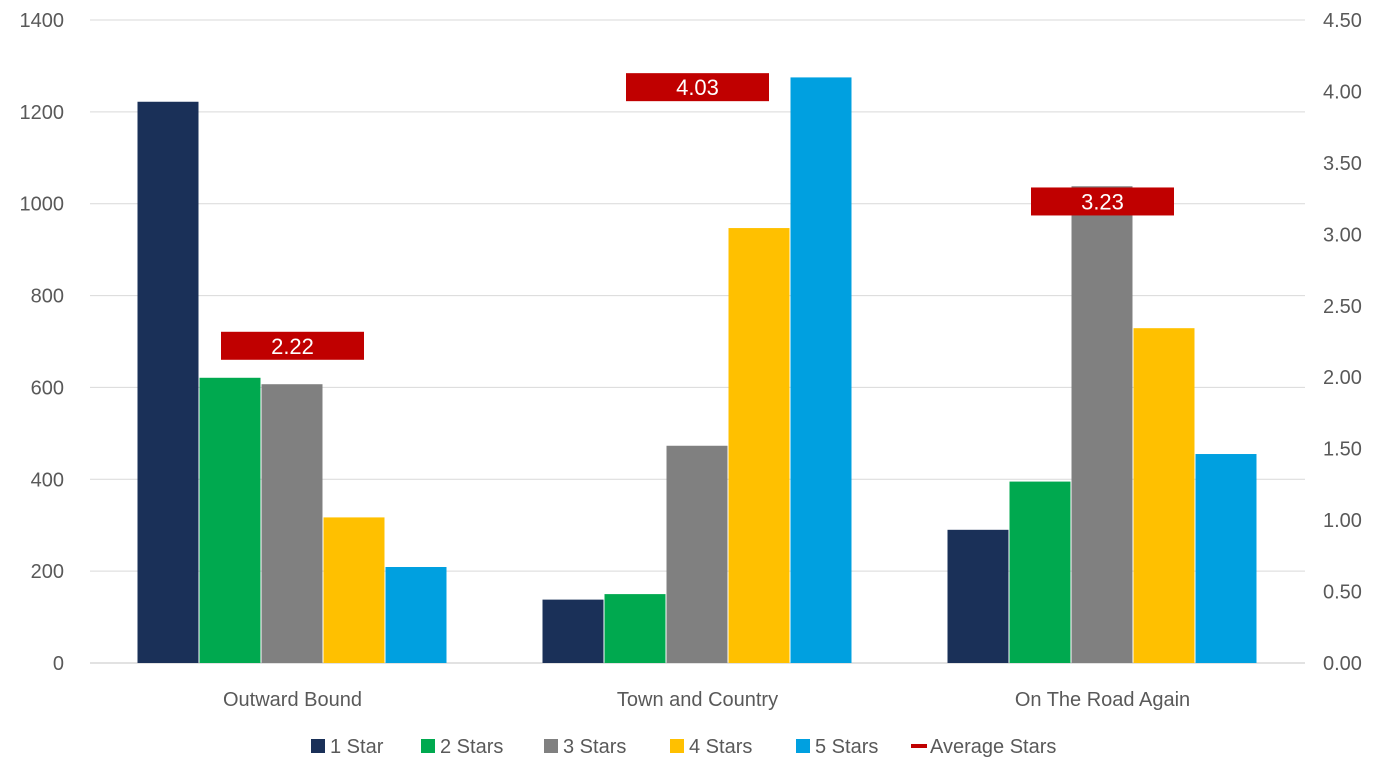 The image size is (1387, 769). I want to click on y-tick-label-right: 1.50, so click(1342, 450).